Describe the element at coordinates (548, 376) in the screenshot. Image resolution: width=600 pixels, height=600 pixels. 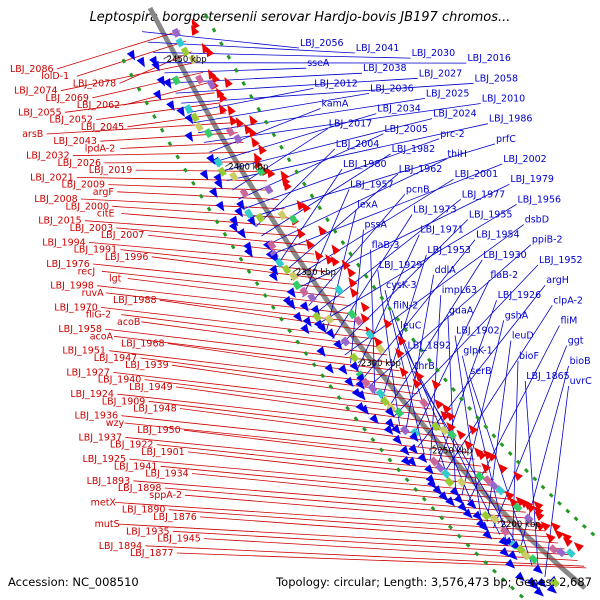
I see `right-gene-label: LBJ_1865` at that location.